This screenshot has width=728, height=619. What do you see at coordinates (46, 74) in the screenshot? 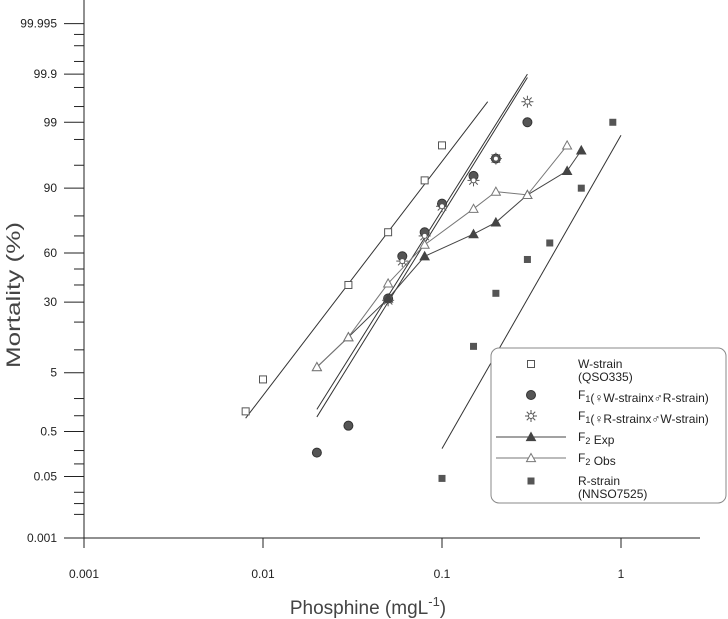
I see `y-tick-label: 99.9` at bounding box center [46, 74].